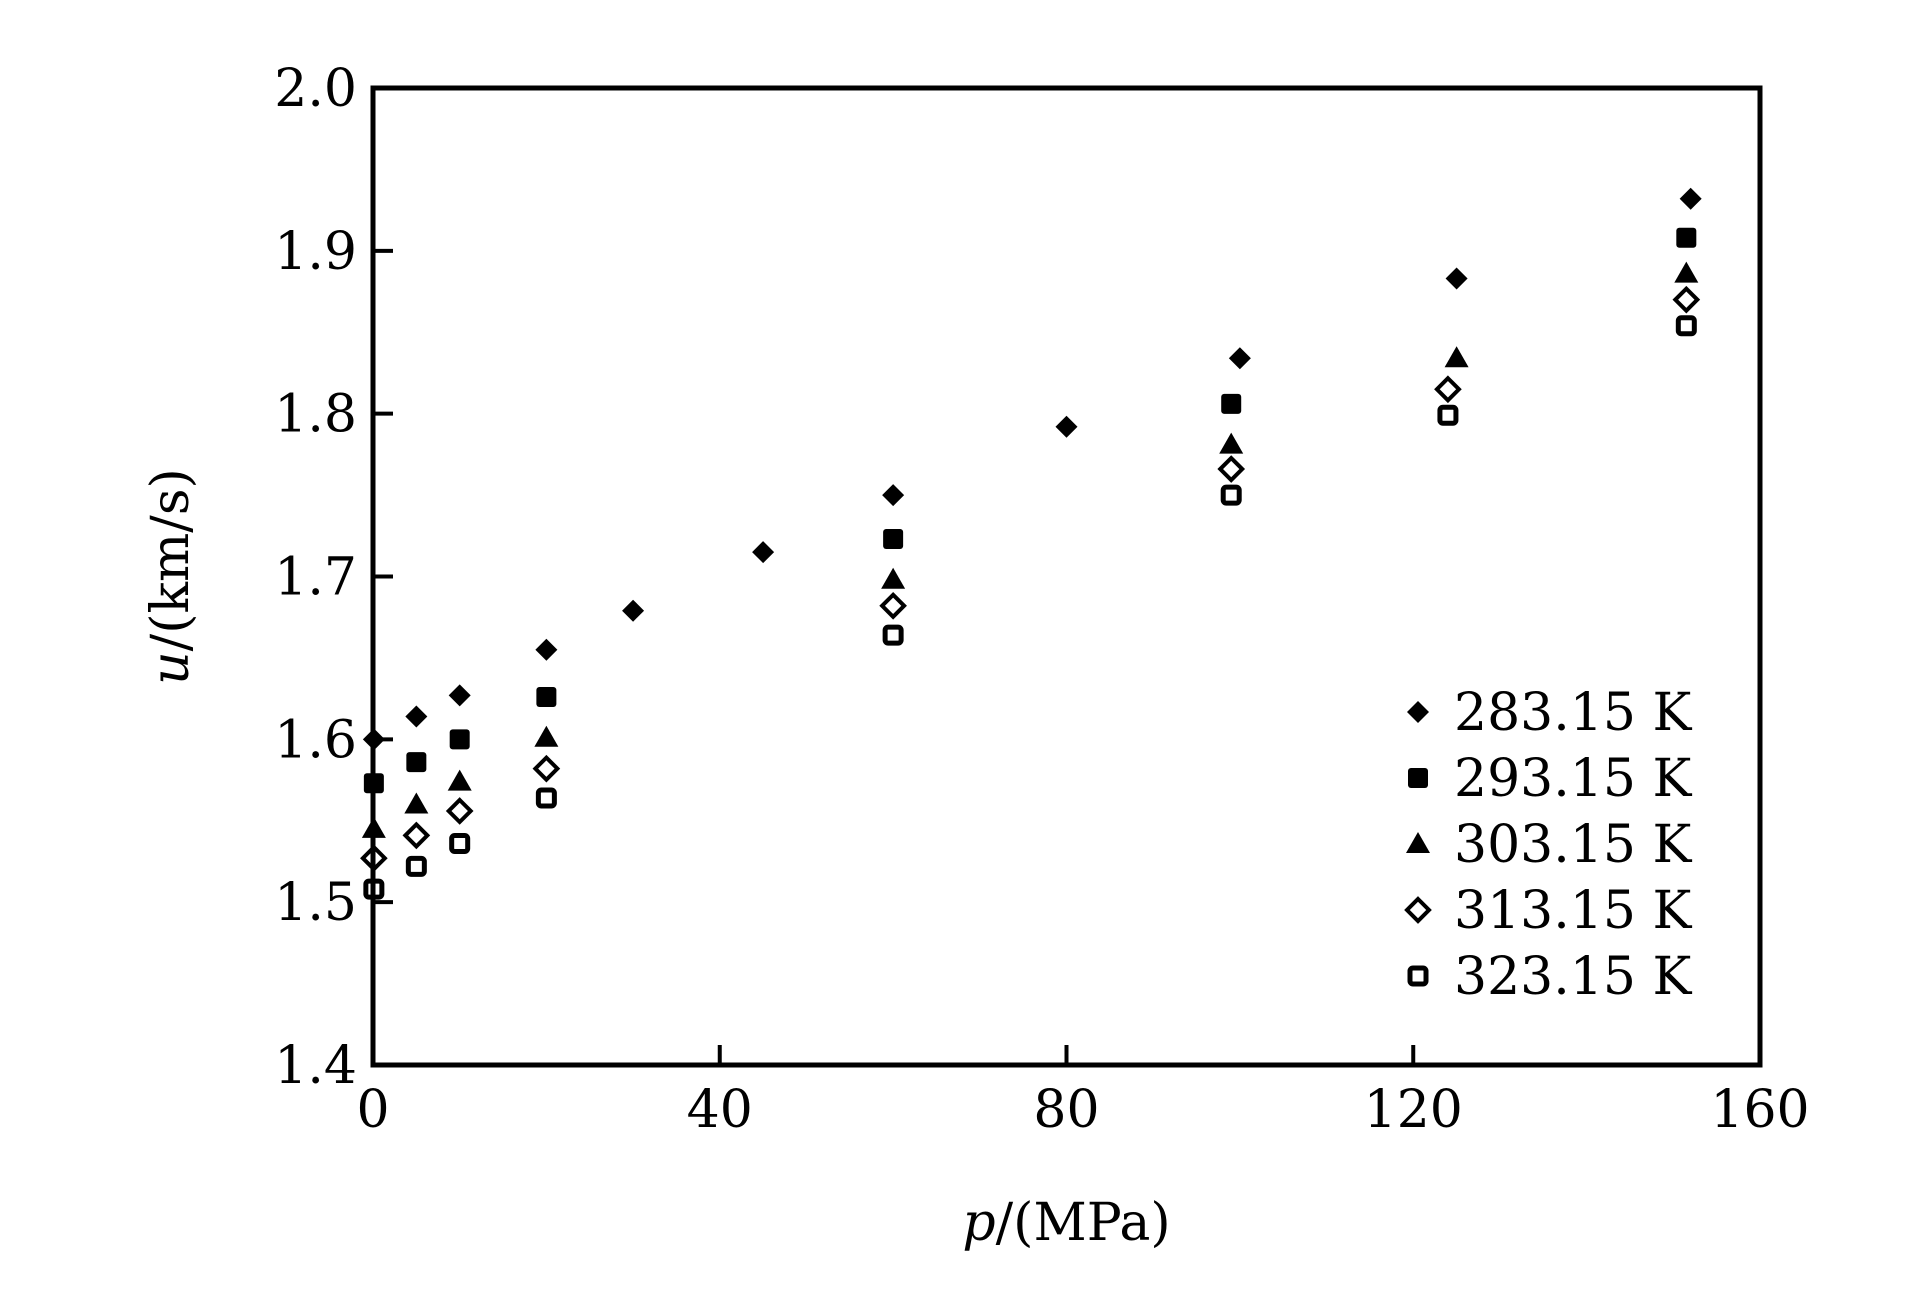 The height and width of the screenshot is (1299, 1923). What do you see at coordinates (1573, 845) in the screenshot?
I see `legend-label-2: 303.15 K` at bounding box center [1573, 845].